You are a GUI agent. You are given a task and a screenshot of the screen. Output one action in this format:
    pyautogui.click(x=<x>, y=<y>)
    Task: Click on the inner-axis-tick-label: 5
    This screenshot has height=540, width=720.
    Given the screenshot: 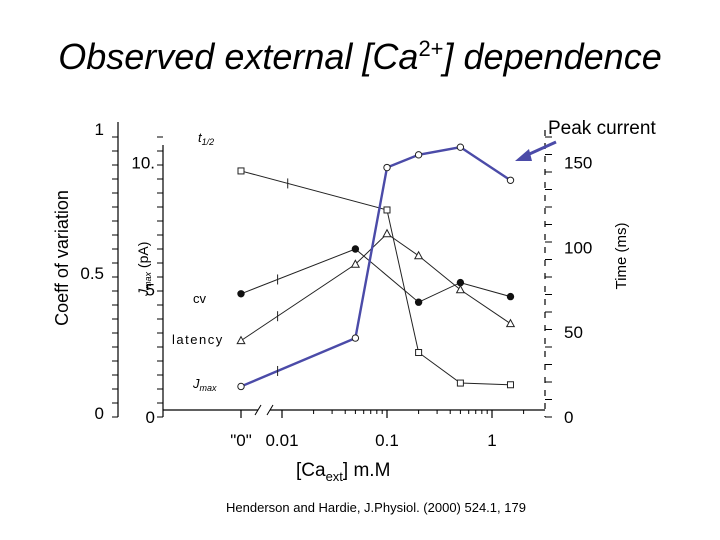 What is the action you would take?
    pyautogui.click(x=150, y=290)
    